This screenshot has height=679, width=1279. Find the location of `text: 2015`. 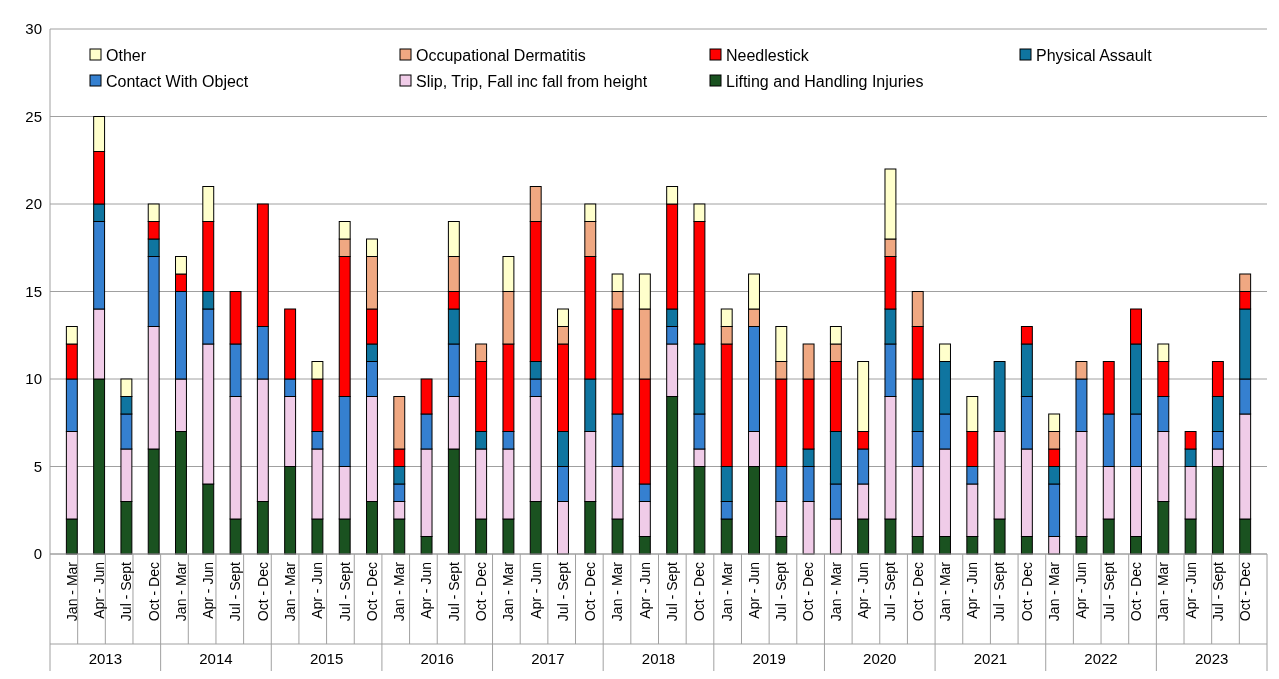

text: 2015 is located at coordinates (326, 658).